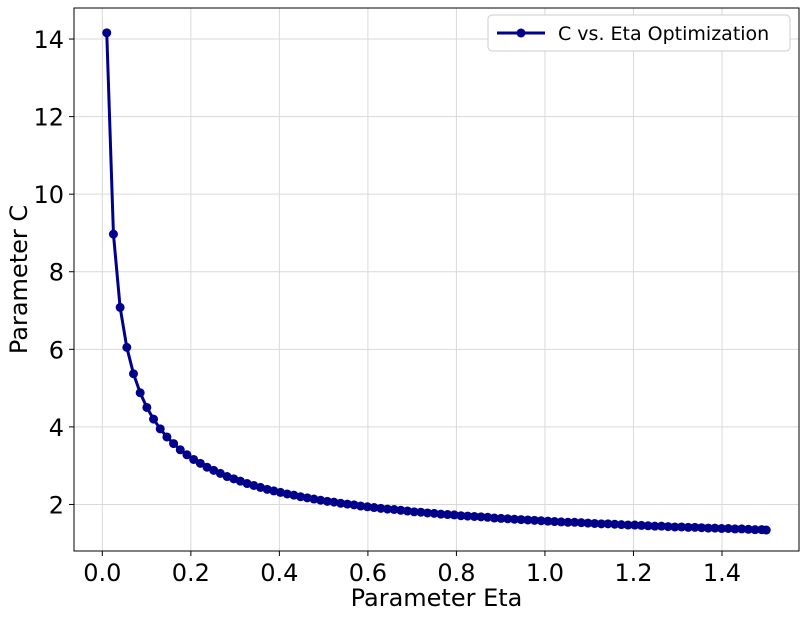  I want to click on legend-label: C vs. Eta Optimization, so click(663, 34).